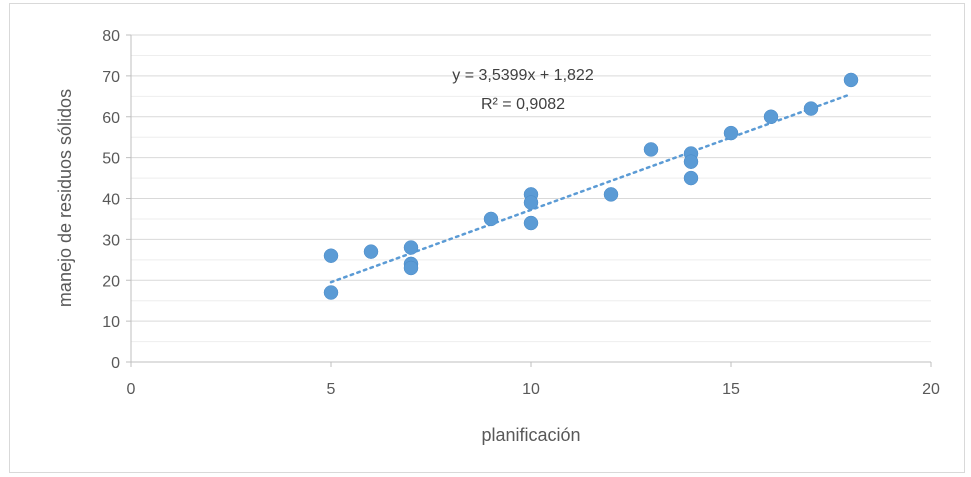 Image resolution: width=971 pixels, height=477 pixels. Describe the element at coordinates (111, 322) in the screenshot. I see `y-tick-label: 10` at that location.